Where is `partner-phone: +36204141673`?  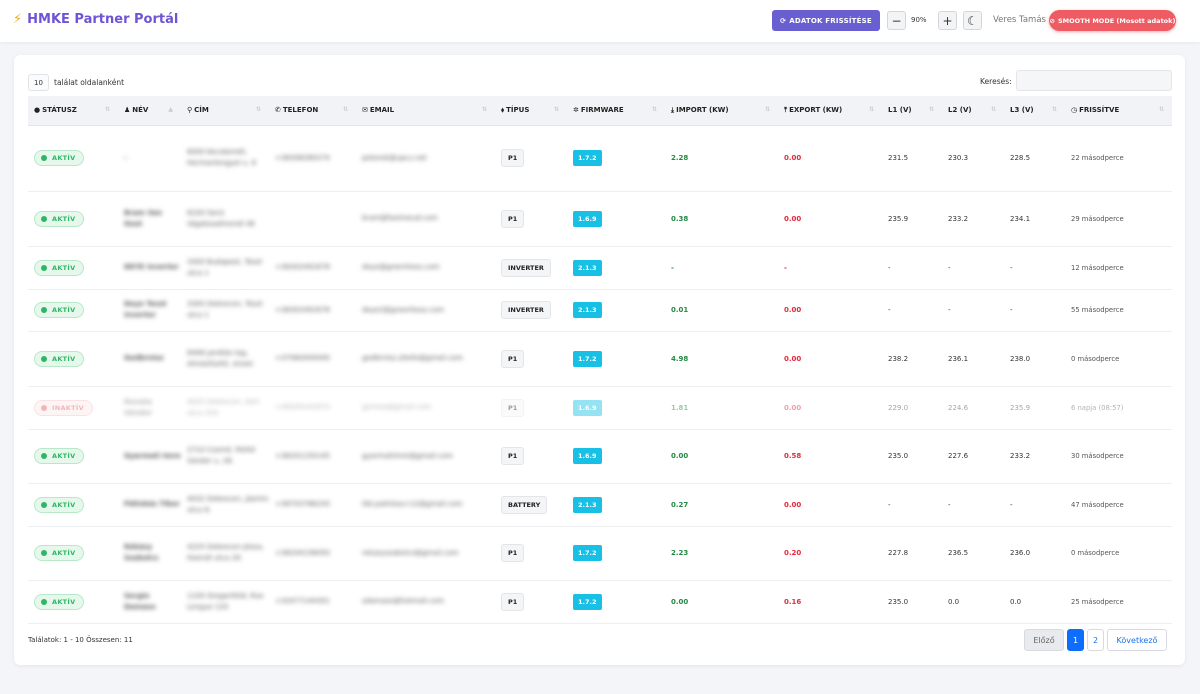
partner-phone: +36204141673 is located at coordinates (302, 407).